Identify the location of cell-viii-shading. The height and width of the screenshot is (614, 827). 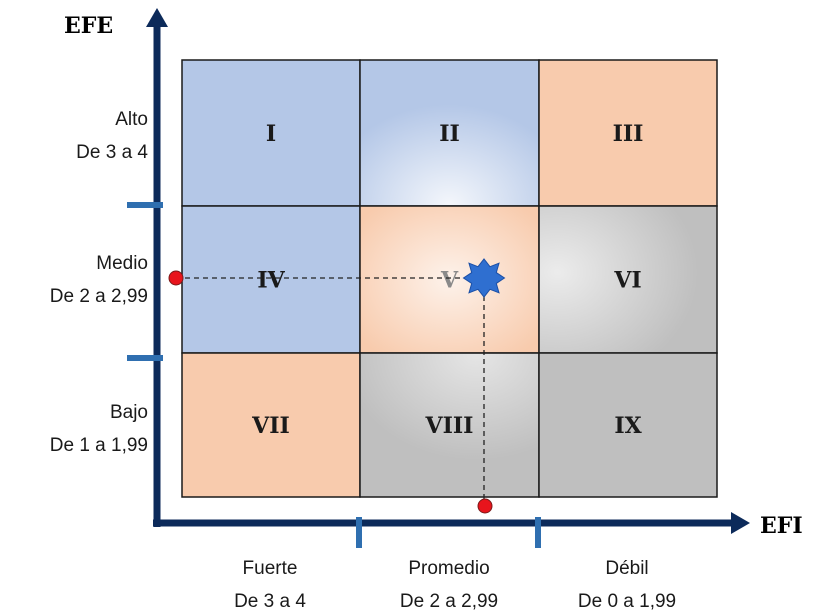
(449, 425).